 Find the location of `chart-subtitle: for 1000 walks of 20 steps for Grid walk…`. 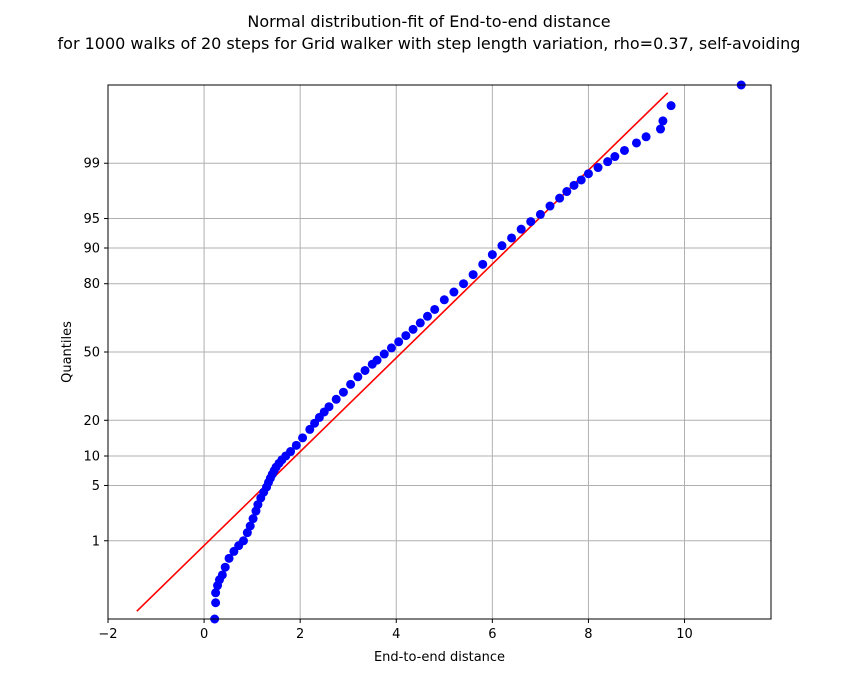

chart-subtitle: for 1000 walks of 20 steps for Grid walk… is located at coordinates (429, 43).